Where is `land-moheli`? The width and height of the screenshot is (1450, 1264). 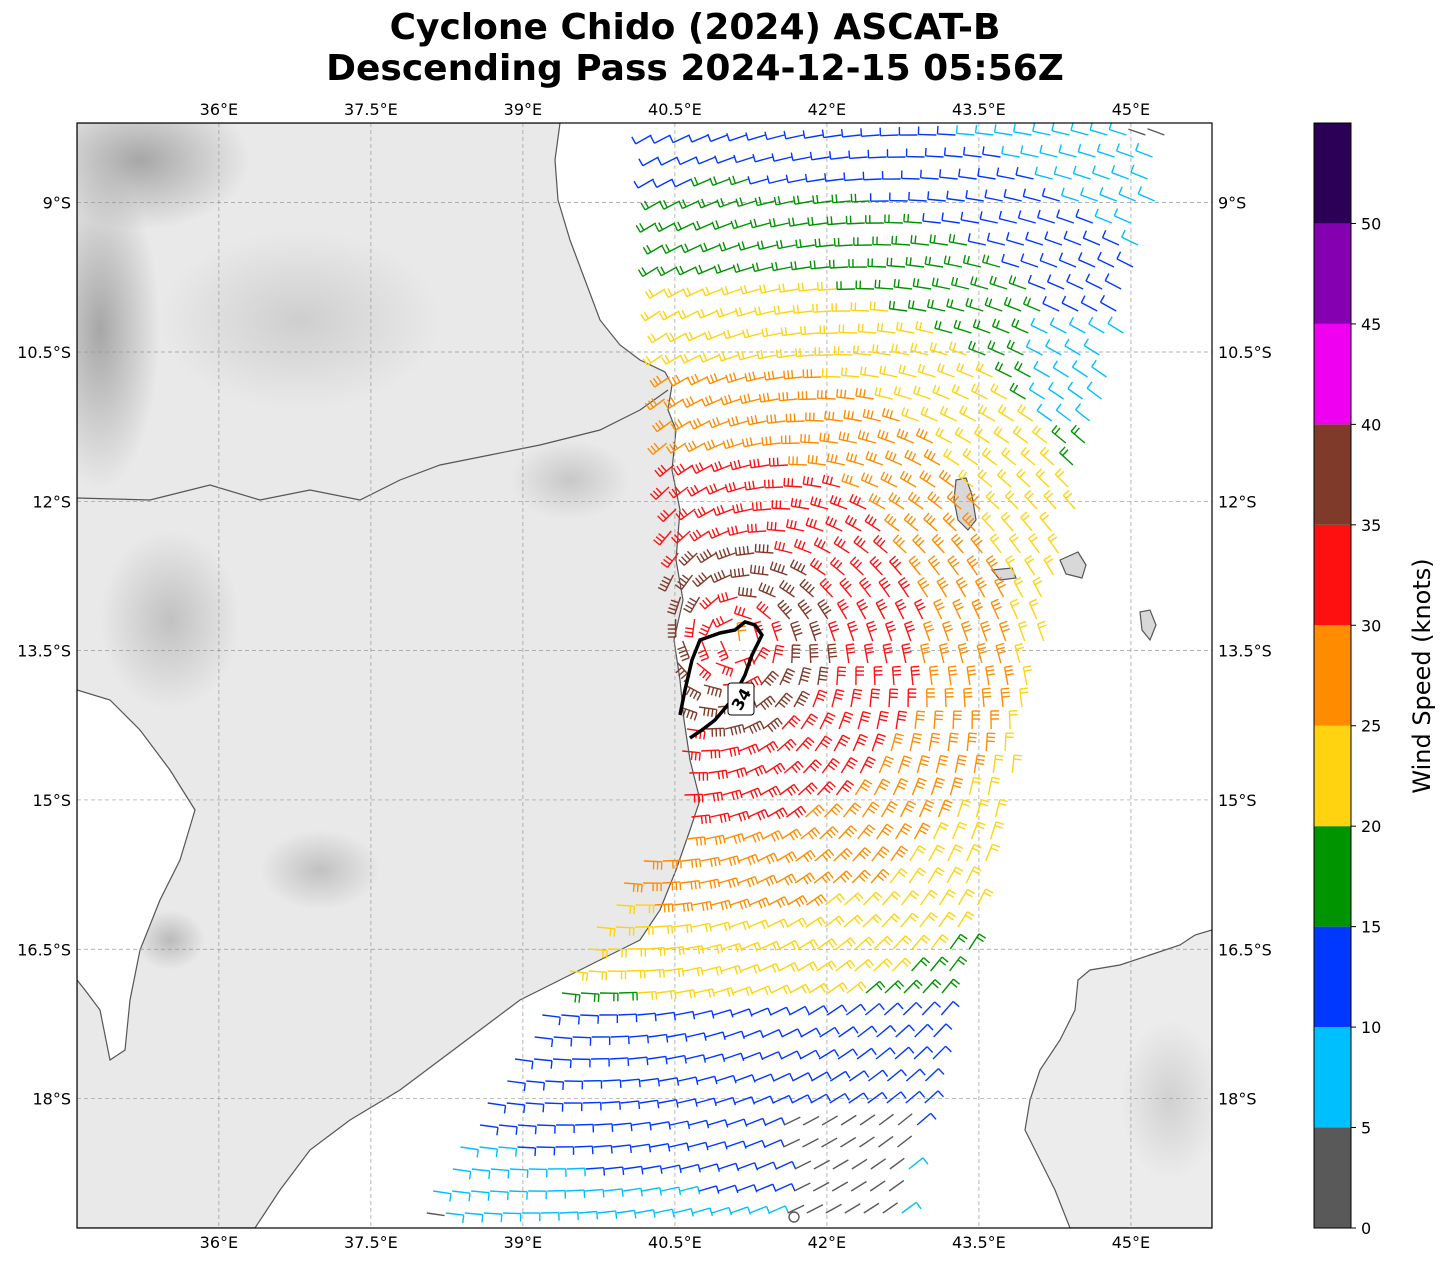 land-moheli is located at coordinates (1003, 574).